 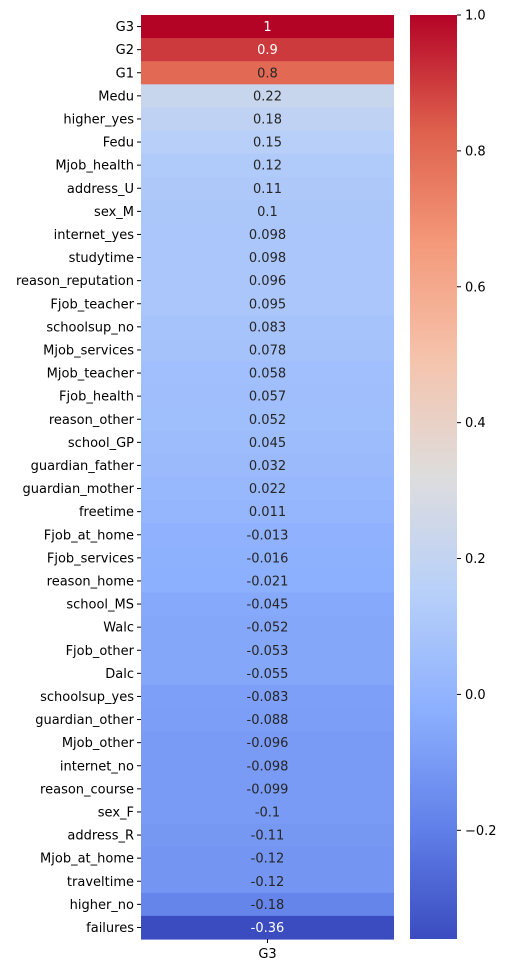 I want to click on heatmap-cell-guardian_mother, so click(x=267, y=489).